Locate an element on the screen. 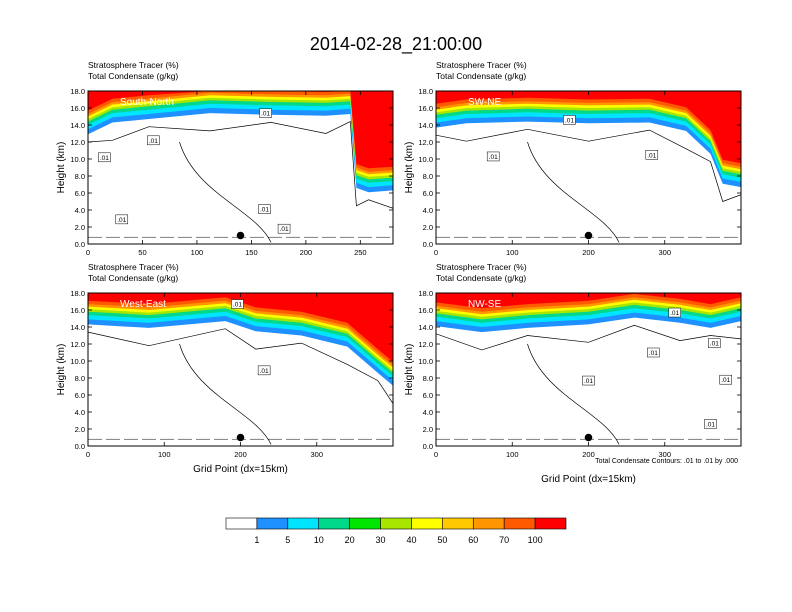  plot-area: .01 .01 is located at coordinates (240, 369).